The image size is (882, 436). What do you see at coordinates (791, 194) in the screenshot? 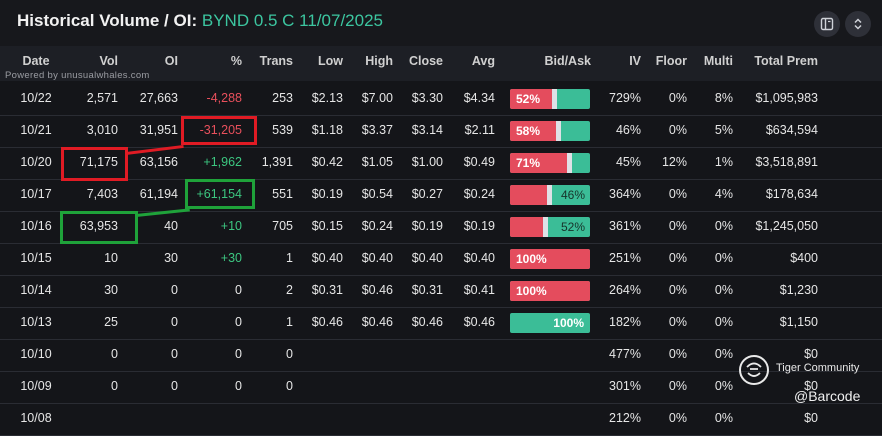
I see `cell-prem: $178,634` at bounding box center [791, 194].